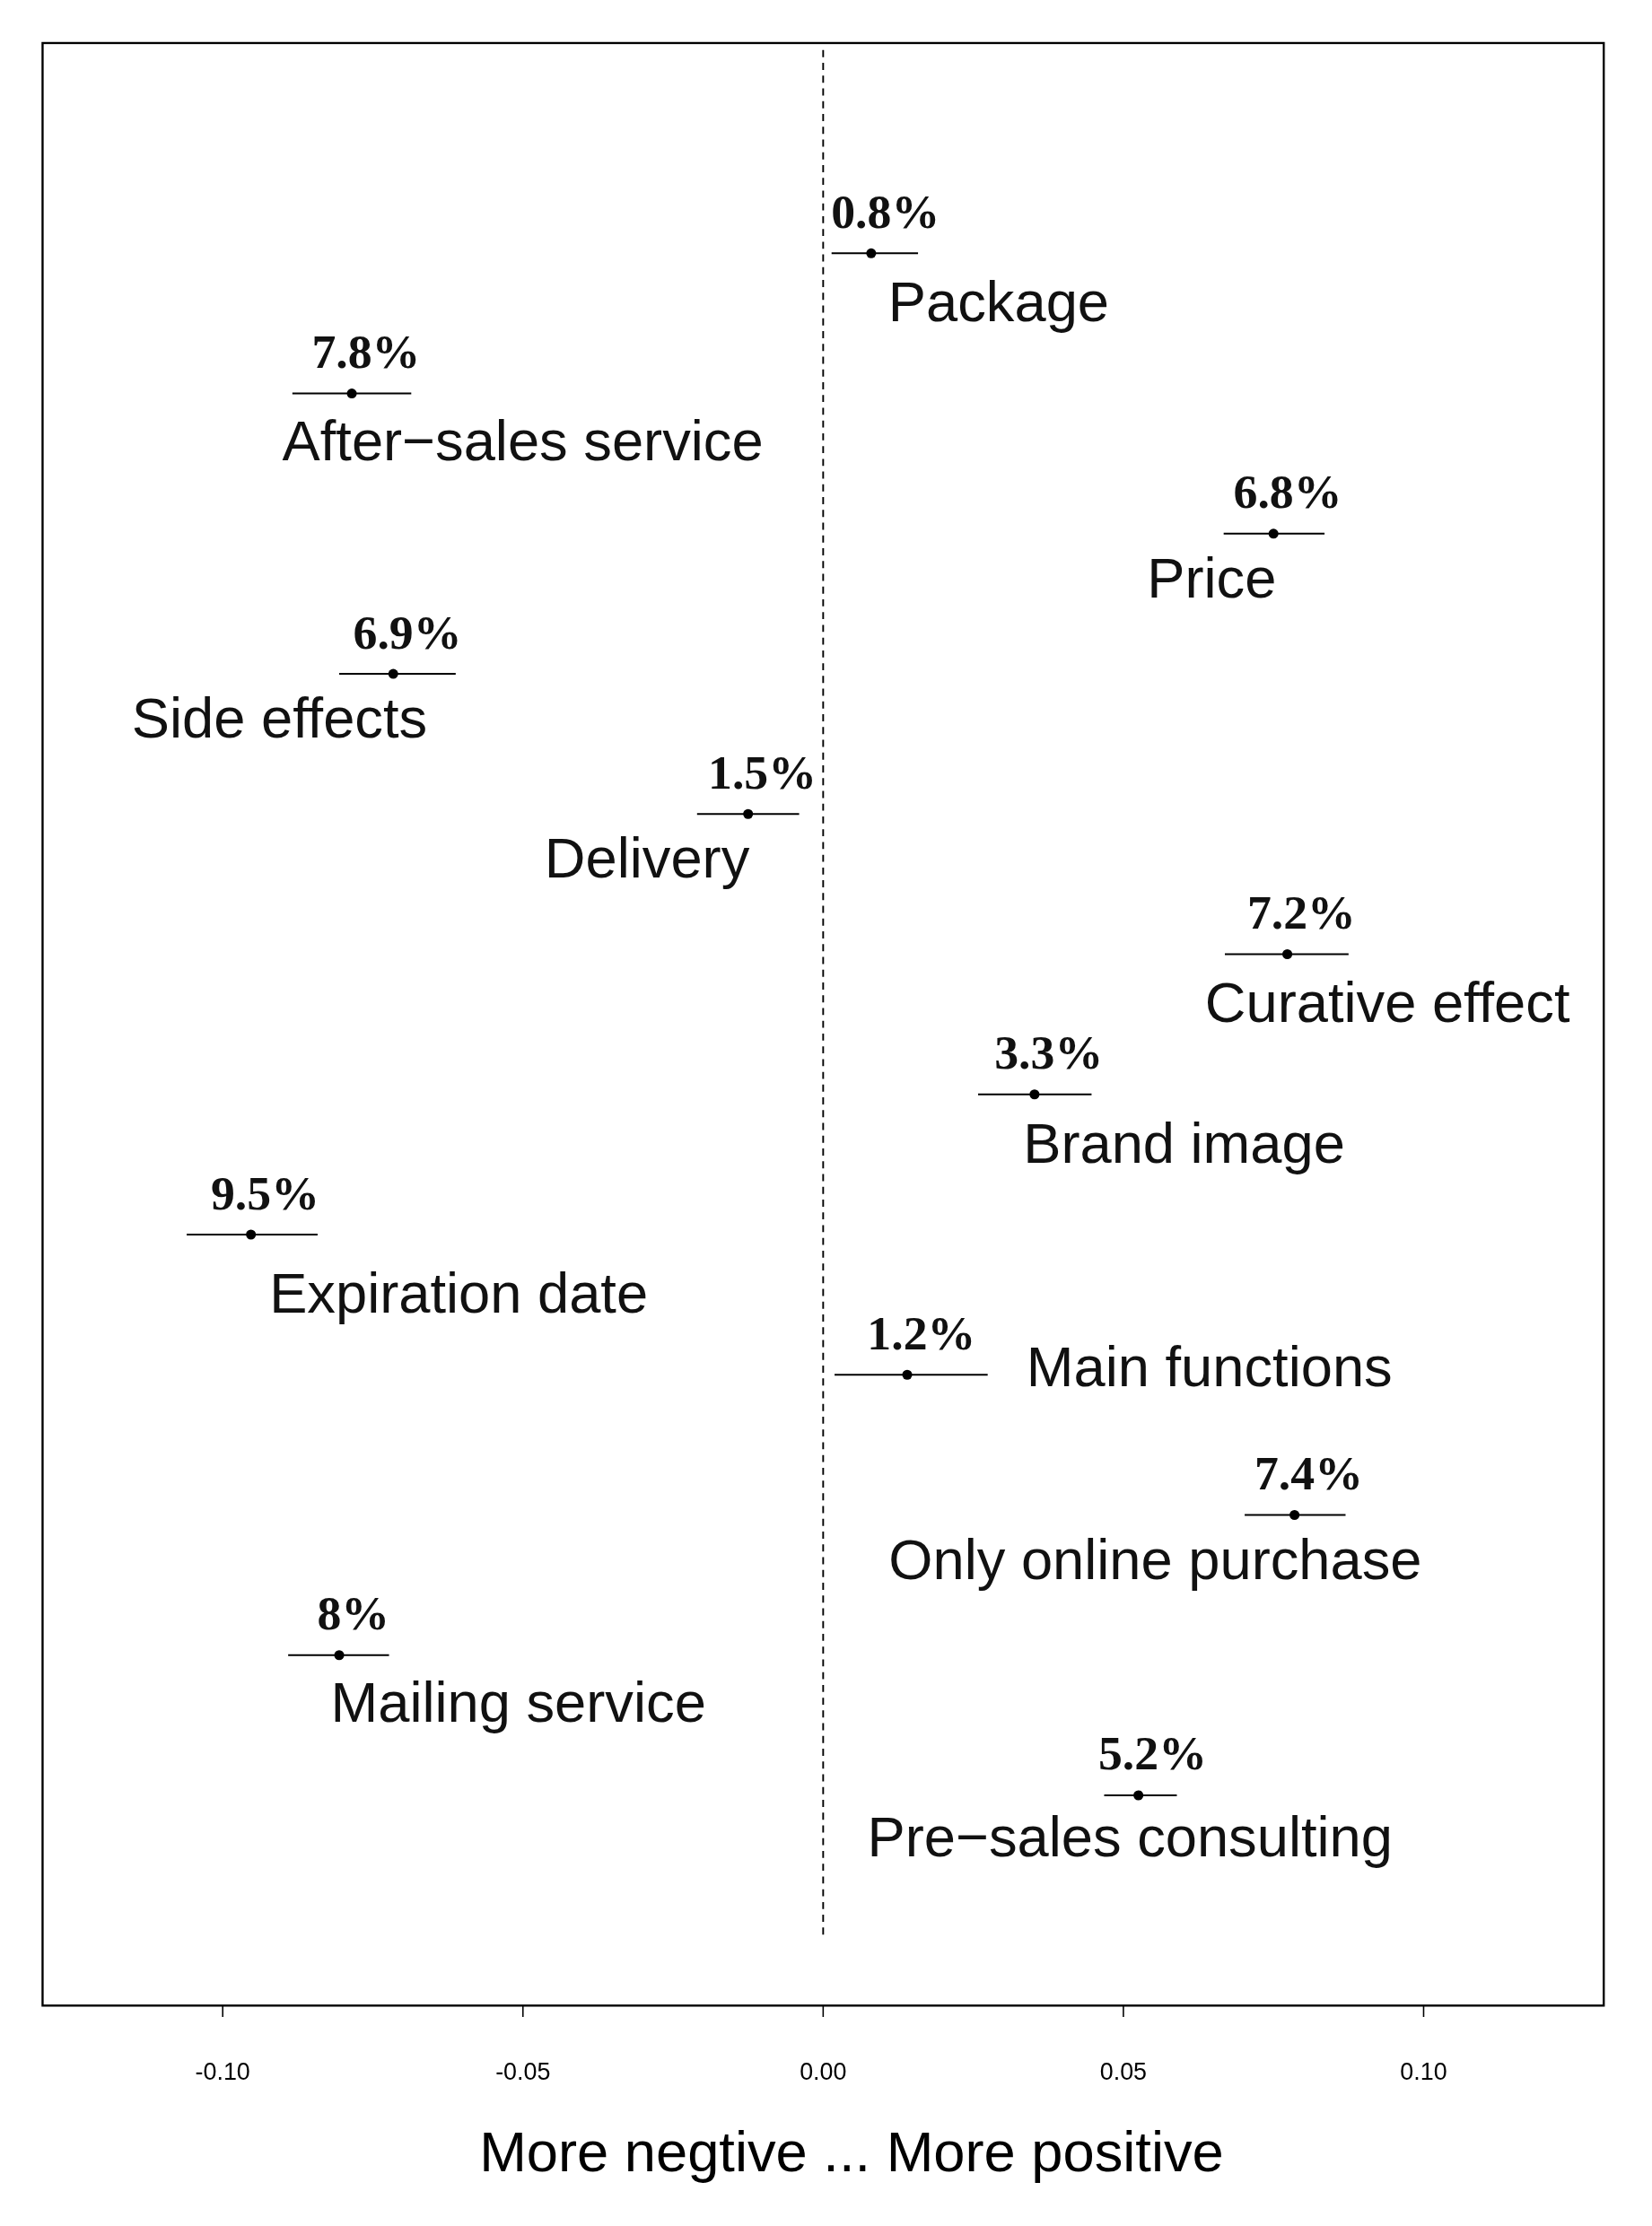  Describe the element at coordinates (647, 858) in the screenshot. I see `y-tick-label: Delivery` at that location.